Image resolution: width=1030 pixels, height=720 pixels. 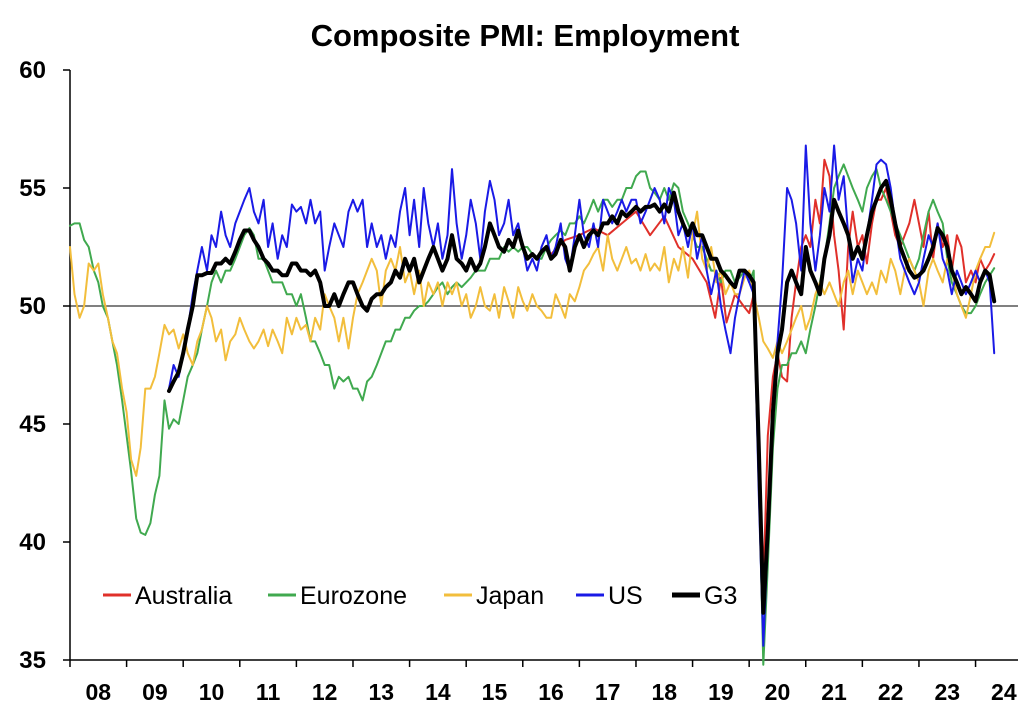 I want to click on x-tick-label: 24, so click(x=1004, y=692).